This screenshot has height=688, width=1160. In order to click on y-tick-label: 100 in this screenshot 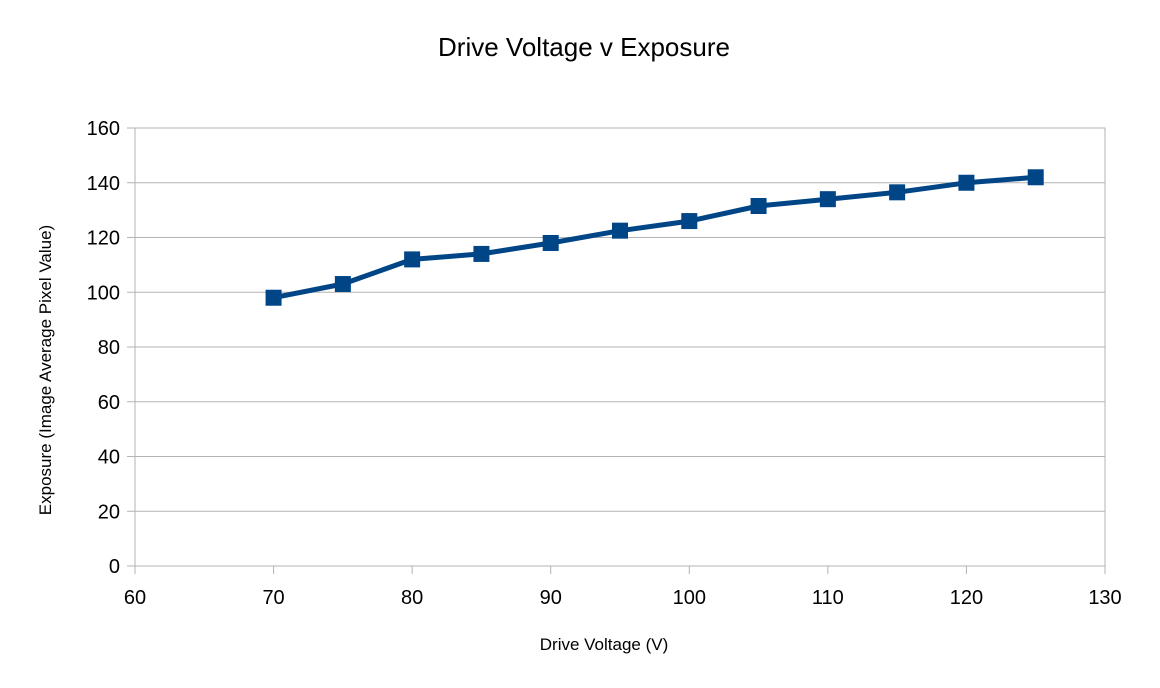, I will do `click(103, 293)`.